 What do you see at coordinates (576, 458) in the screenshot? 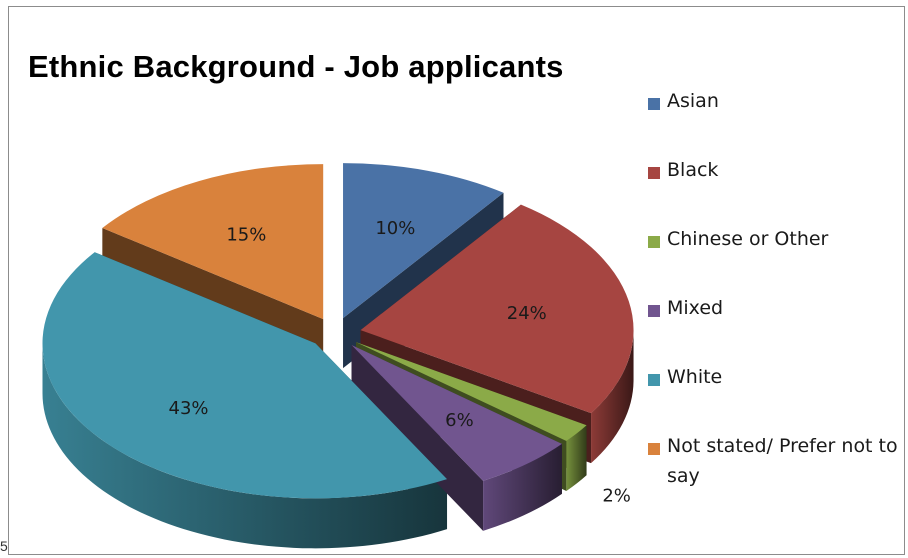
I see `pie-side-chinese-or-other` at bounding box center [576, 458].